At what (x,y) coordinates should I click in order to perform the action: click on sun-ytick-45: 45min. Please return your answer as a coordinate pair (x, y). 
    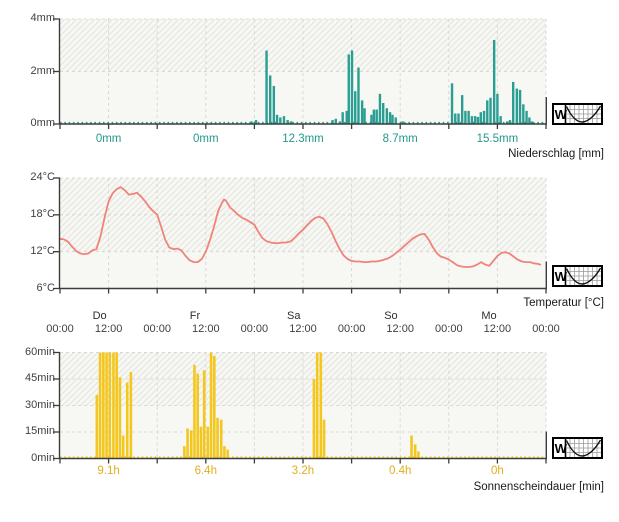
    Looking at the image, I should click on (40, 378).